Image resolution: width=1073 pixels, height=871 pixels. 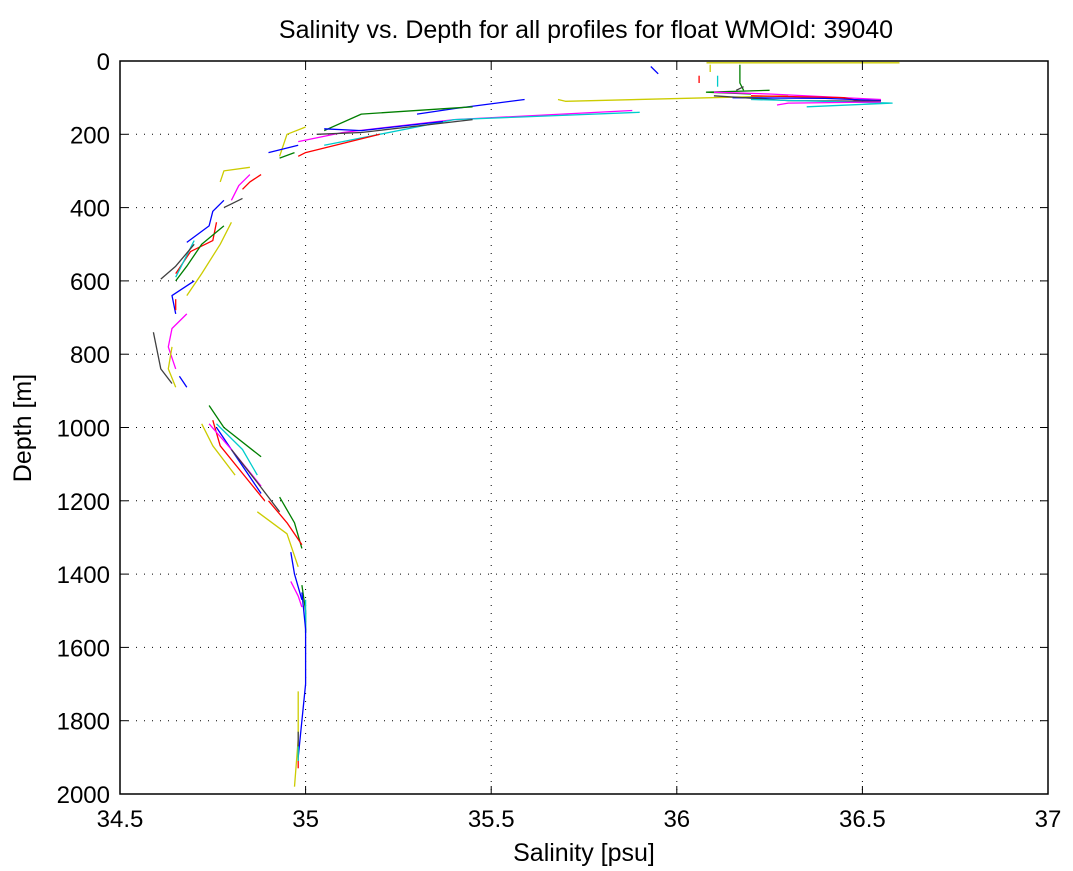 I want to click on y-tick-label: 1000, so click(x=83, y=429).